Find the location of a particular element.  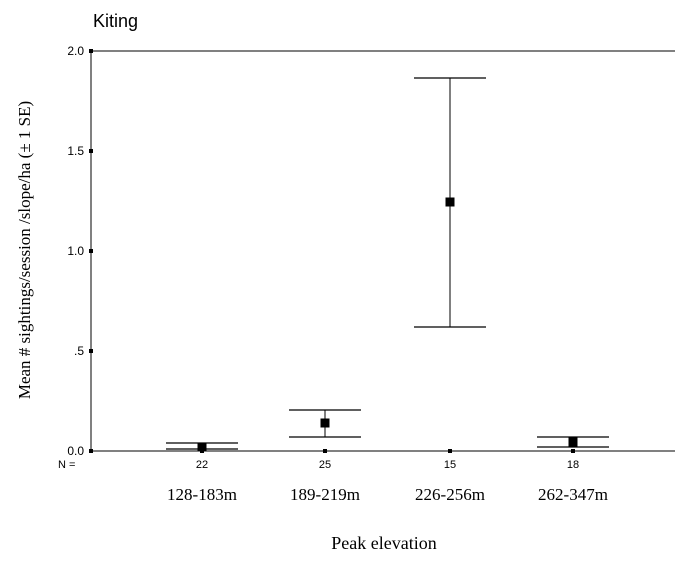

n-label: N = is located at coordinates (66, 465).